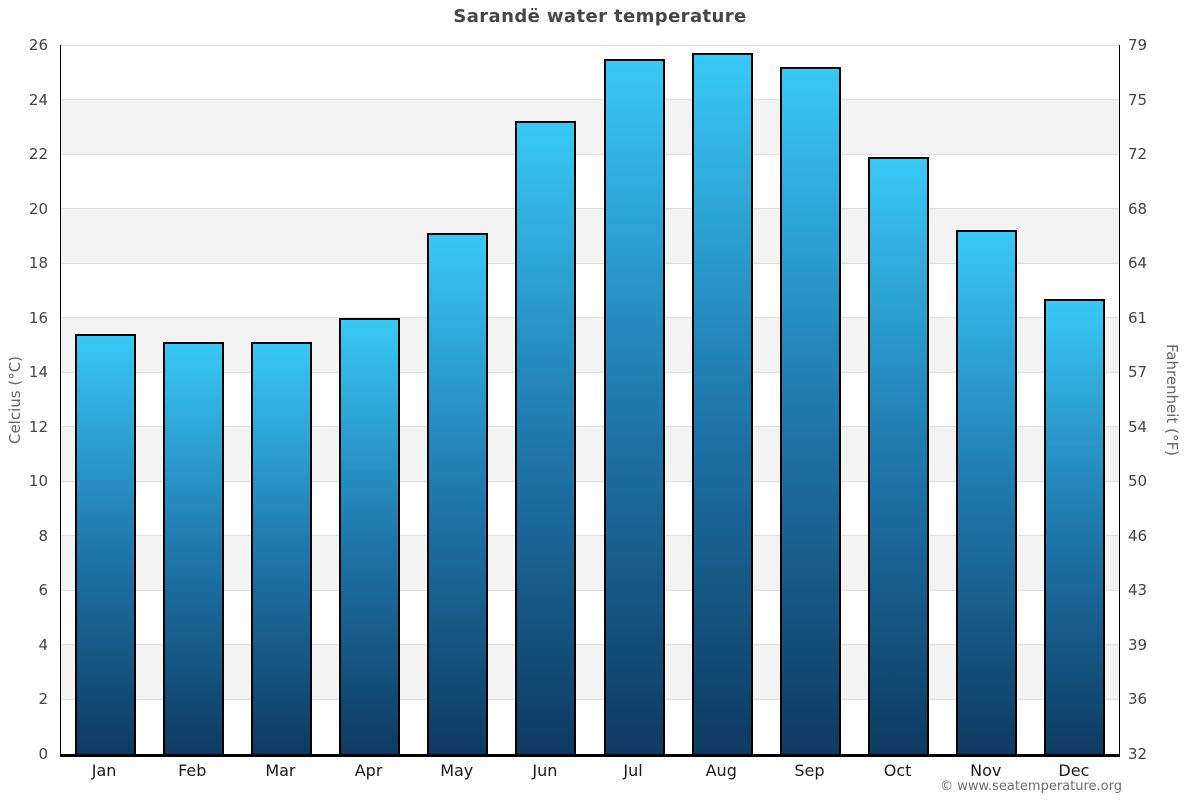 This screenshot has height=800, width=1200. I want to click on bar-apr, so click(370, 535).